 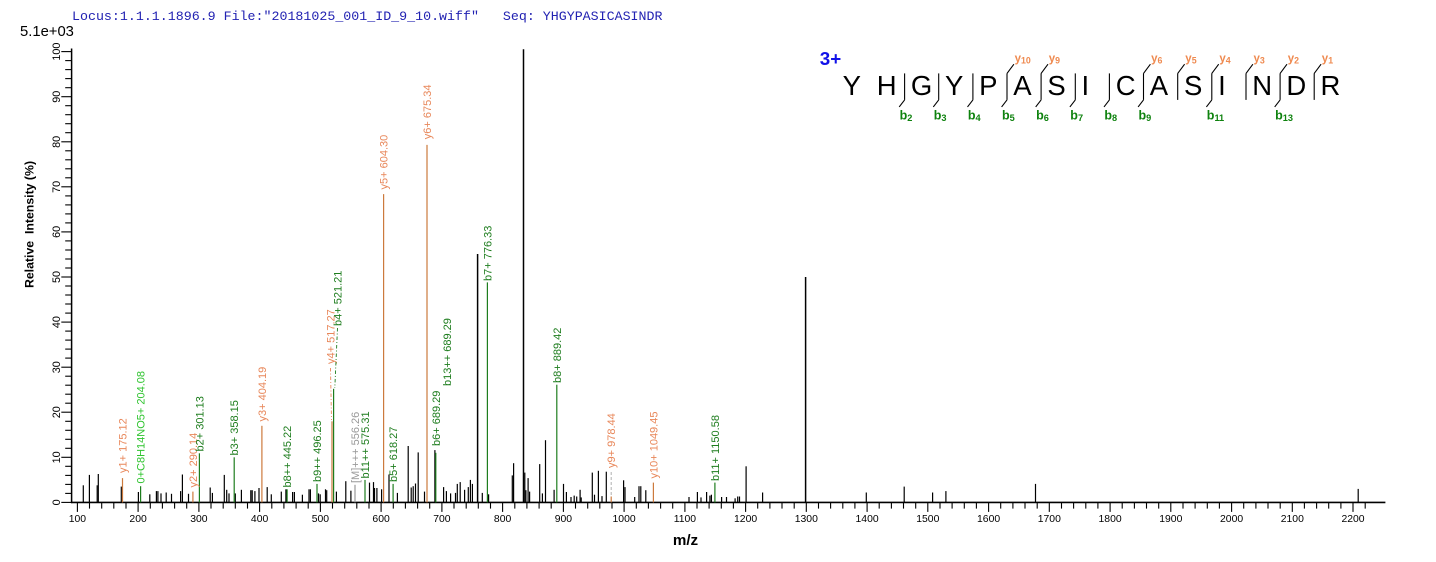 I want to click on svg-text: y10, so click(x=1023, y=59).